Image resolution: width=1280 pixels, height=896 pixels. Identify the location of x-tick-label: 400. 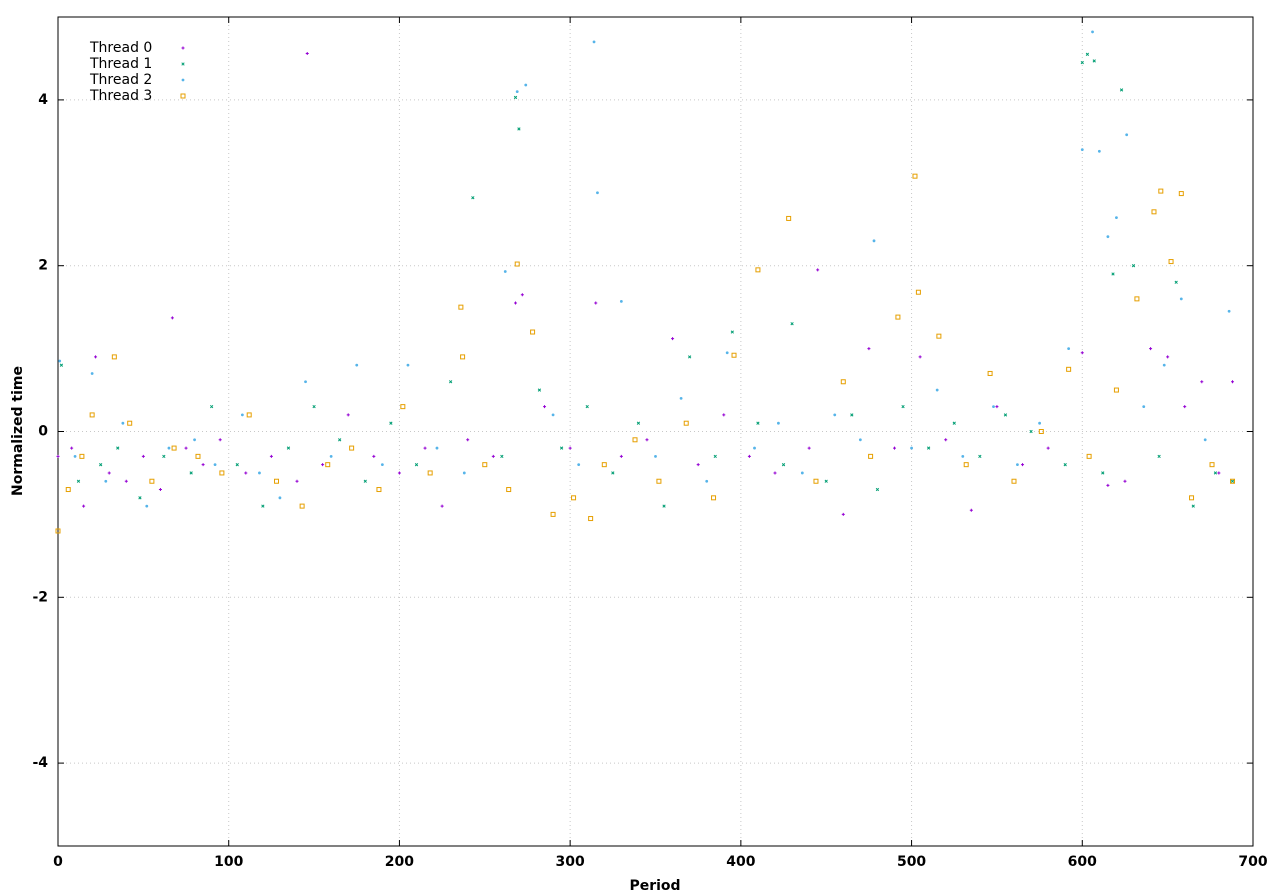
(740, 862).